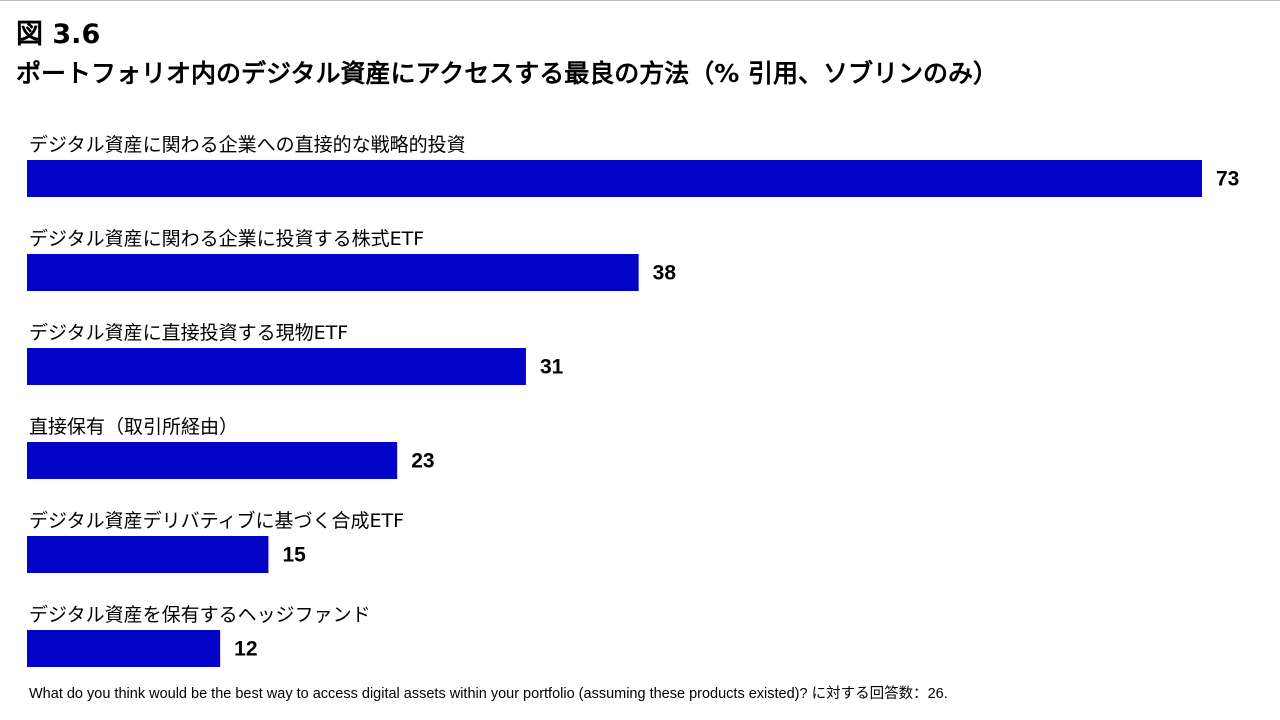 This screenshot has height=720, width=1280. What do you see at coordinates (640, 0) in the screenshot?
I see `top-rule` at bounding box center [640, 0].